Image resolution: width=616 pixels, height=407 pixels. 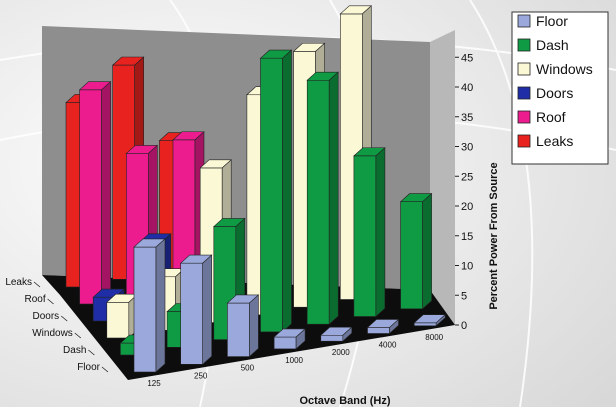 What do you see at coordinates (88, 367) in the screenshot?
I see `depth-tick-label: Floor` at bounding box center [88, 367].